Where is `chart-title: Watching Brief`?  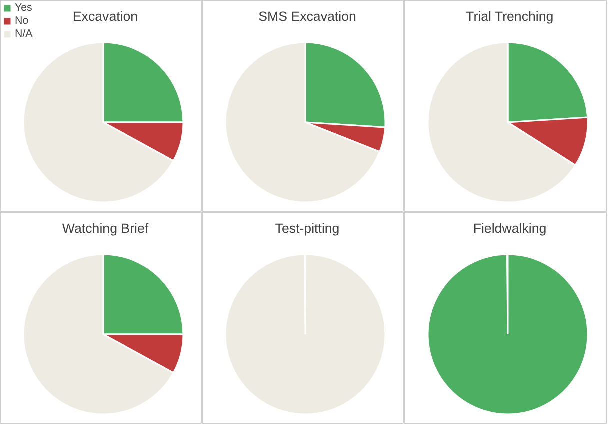 chart-title: Watching Brief is located at coordinates (105, 228).